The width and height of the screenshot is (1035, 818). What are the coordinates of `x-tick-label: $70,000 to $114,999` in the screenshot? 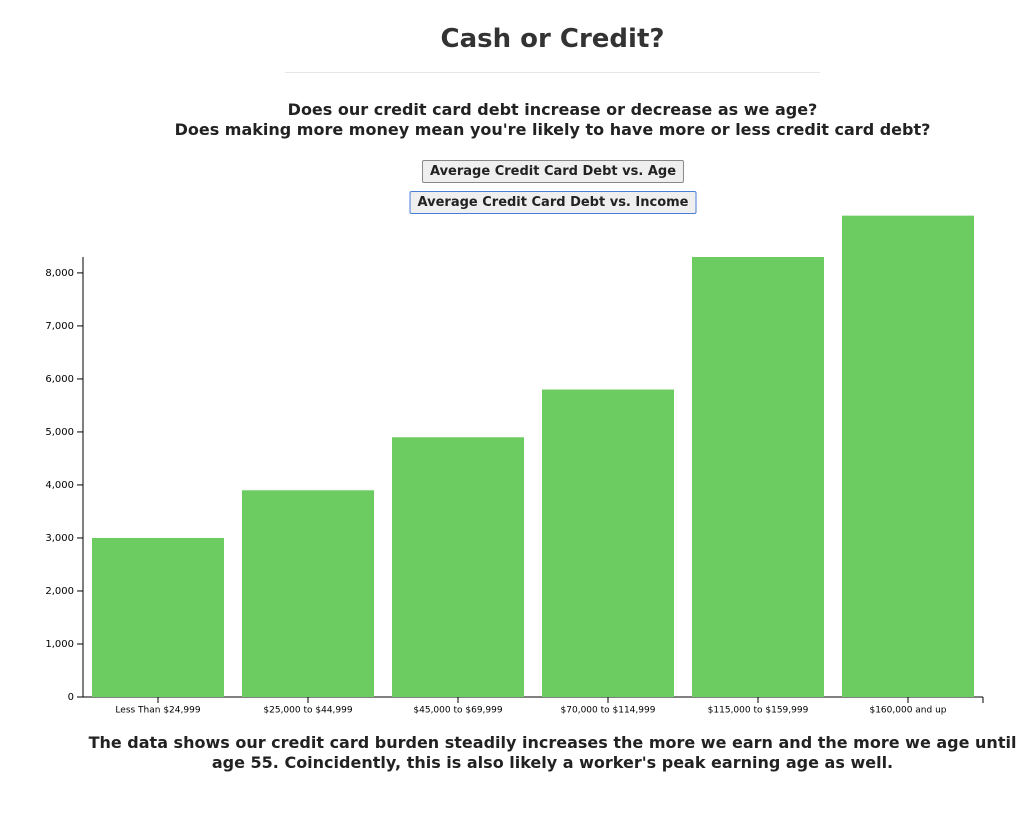 It's located at (608, 711).